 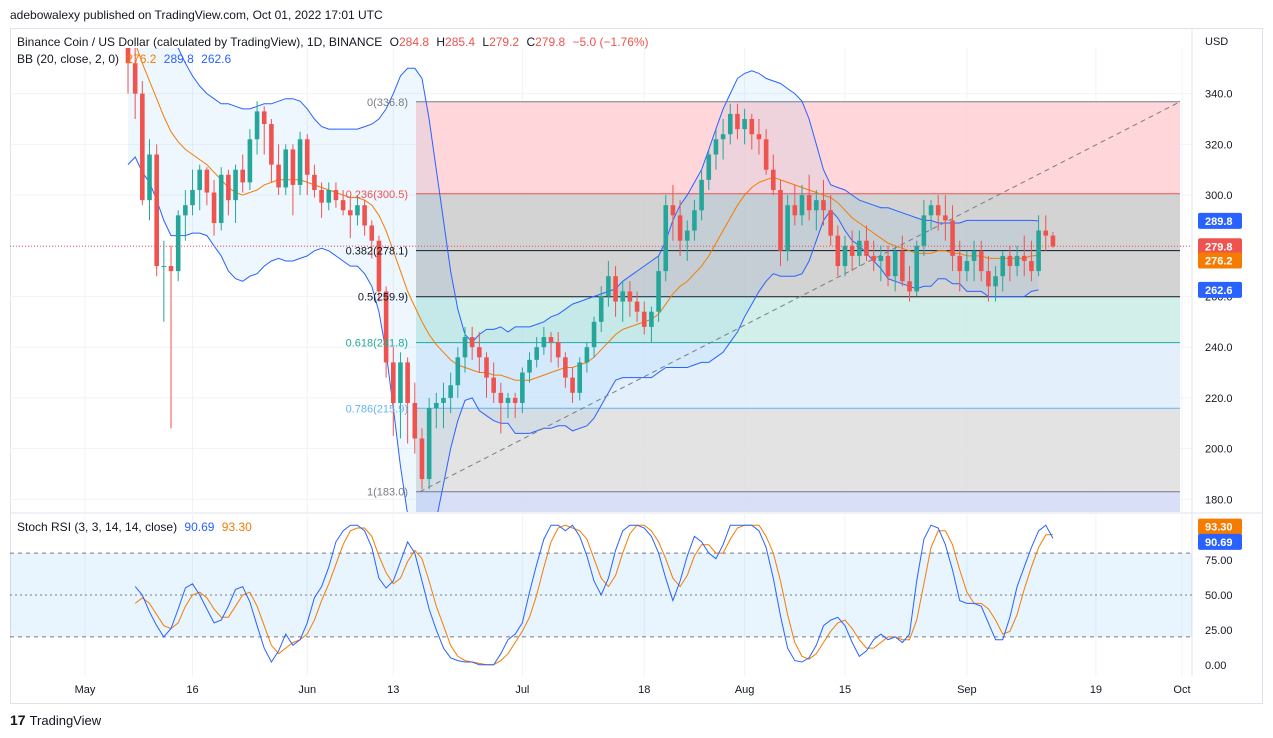 I want to click on fib-level-label: 0.5(259.9), so click(x=383, y=298).